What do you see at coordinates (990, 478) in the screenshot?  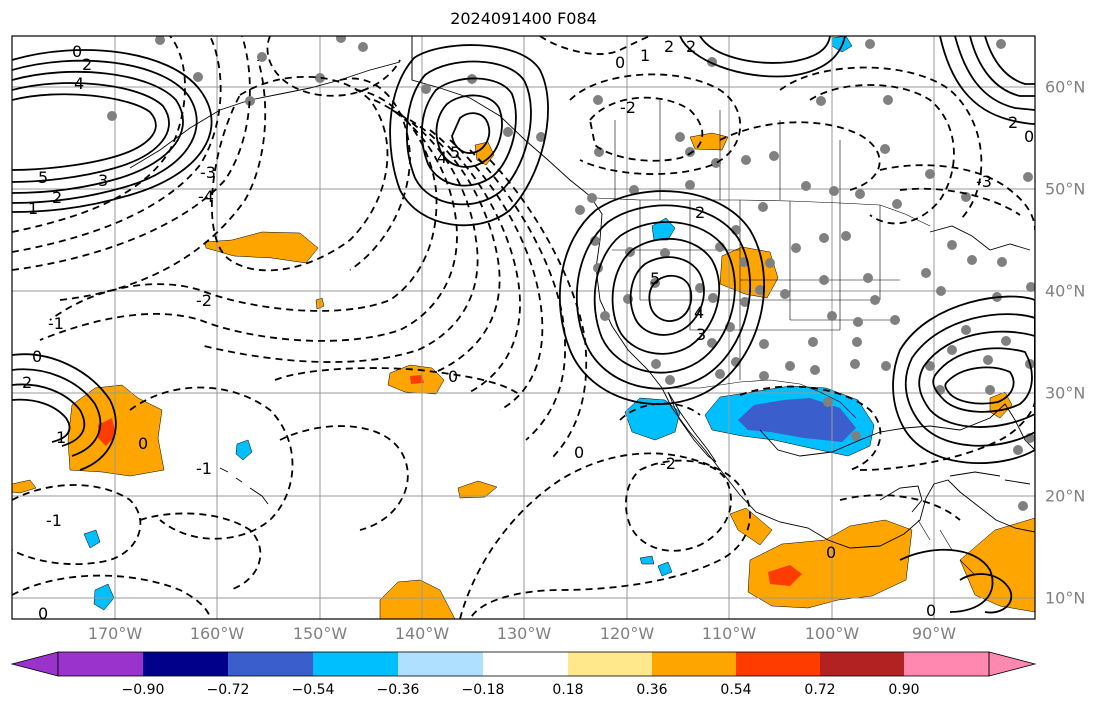 I see `caribbean-islands` at bounding box center [990, 478].